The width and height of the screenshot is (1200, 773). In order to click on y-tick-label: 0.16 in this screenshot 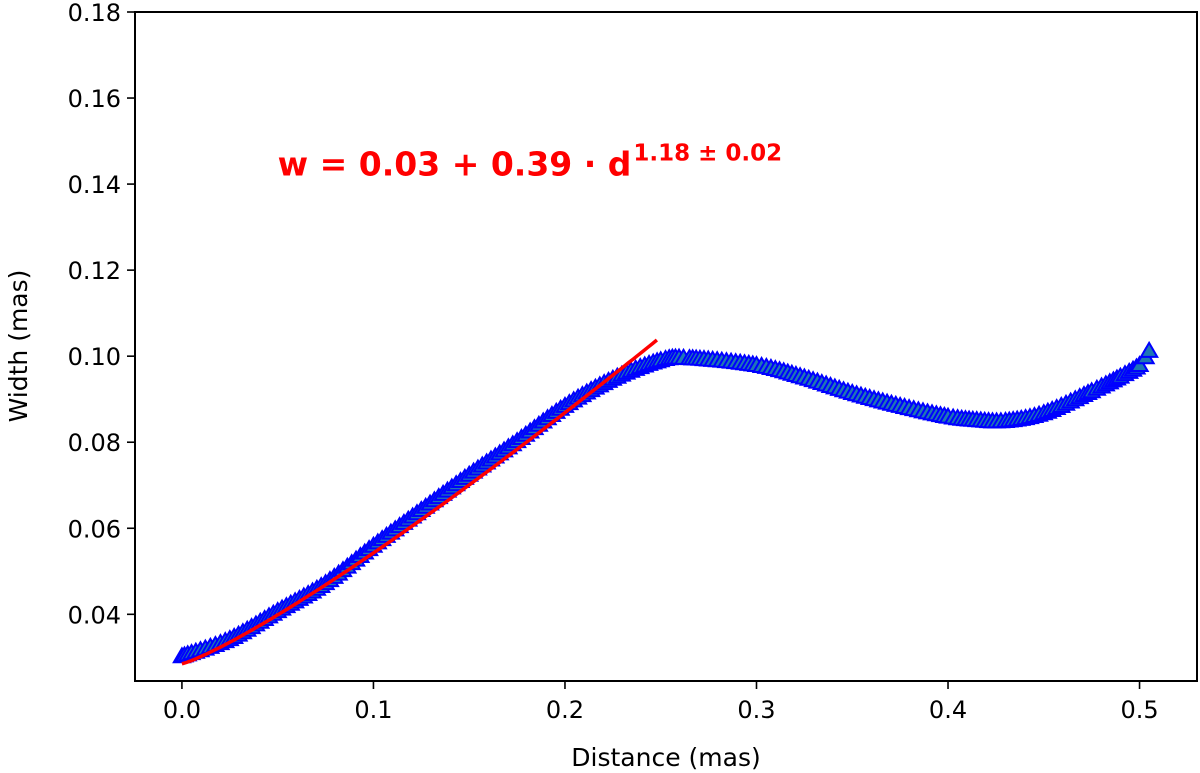, I will do `click(94, 99)`.